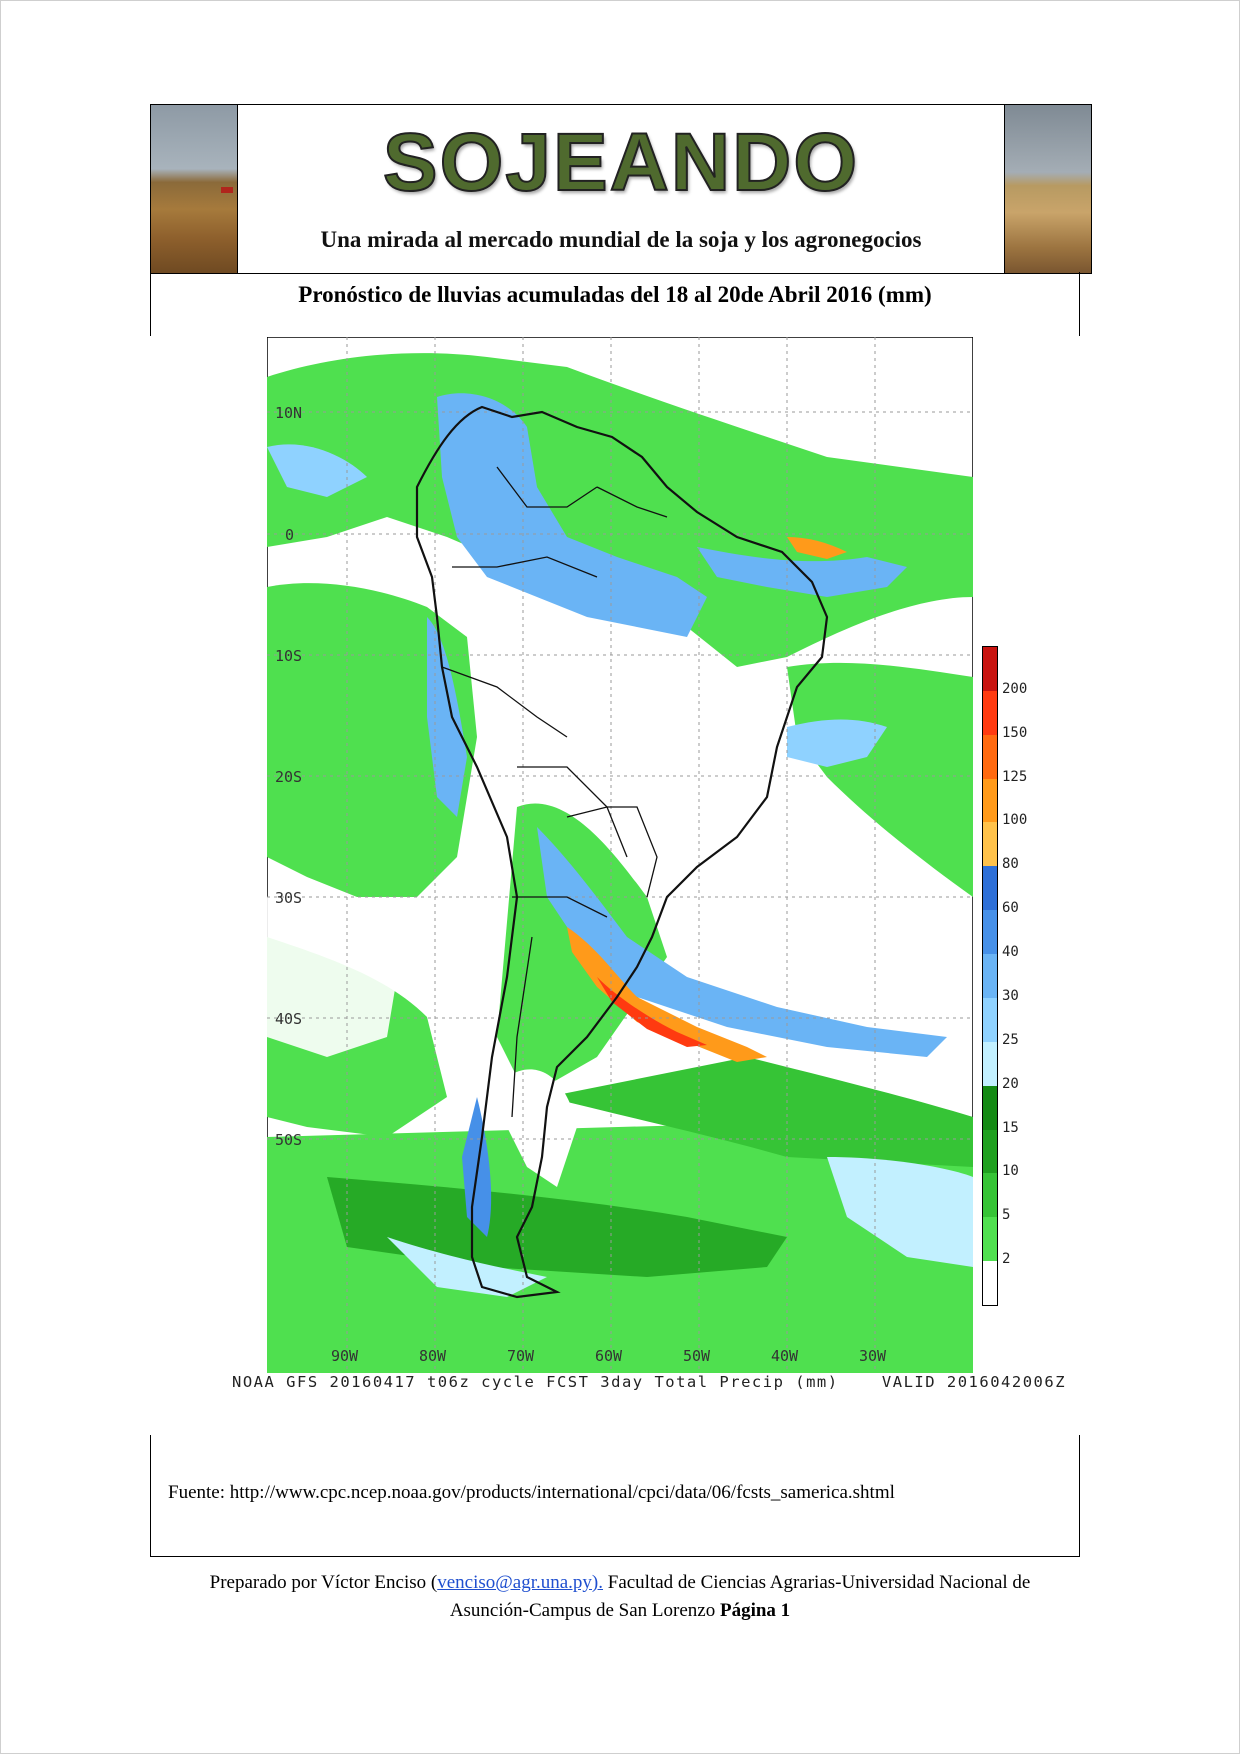 The height and width of the screenshot is (1754, 1240). Describe the element at coordinates (345, 1356) in the screenshot. I see `lon-label: 90W` at that location.